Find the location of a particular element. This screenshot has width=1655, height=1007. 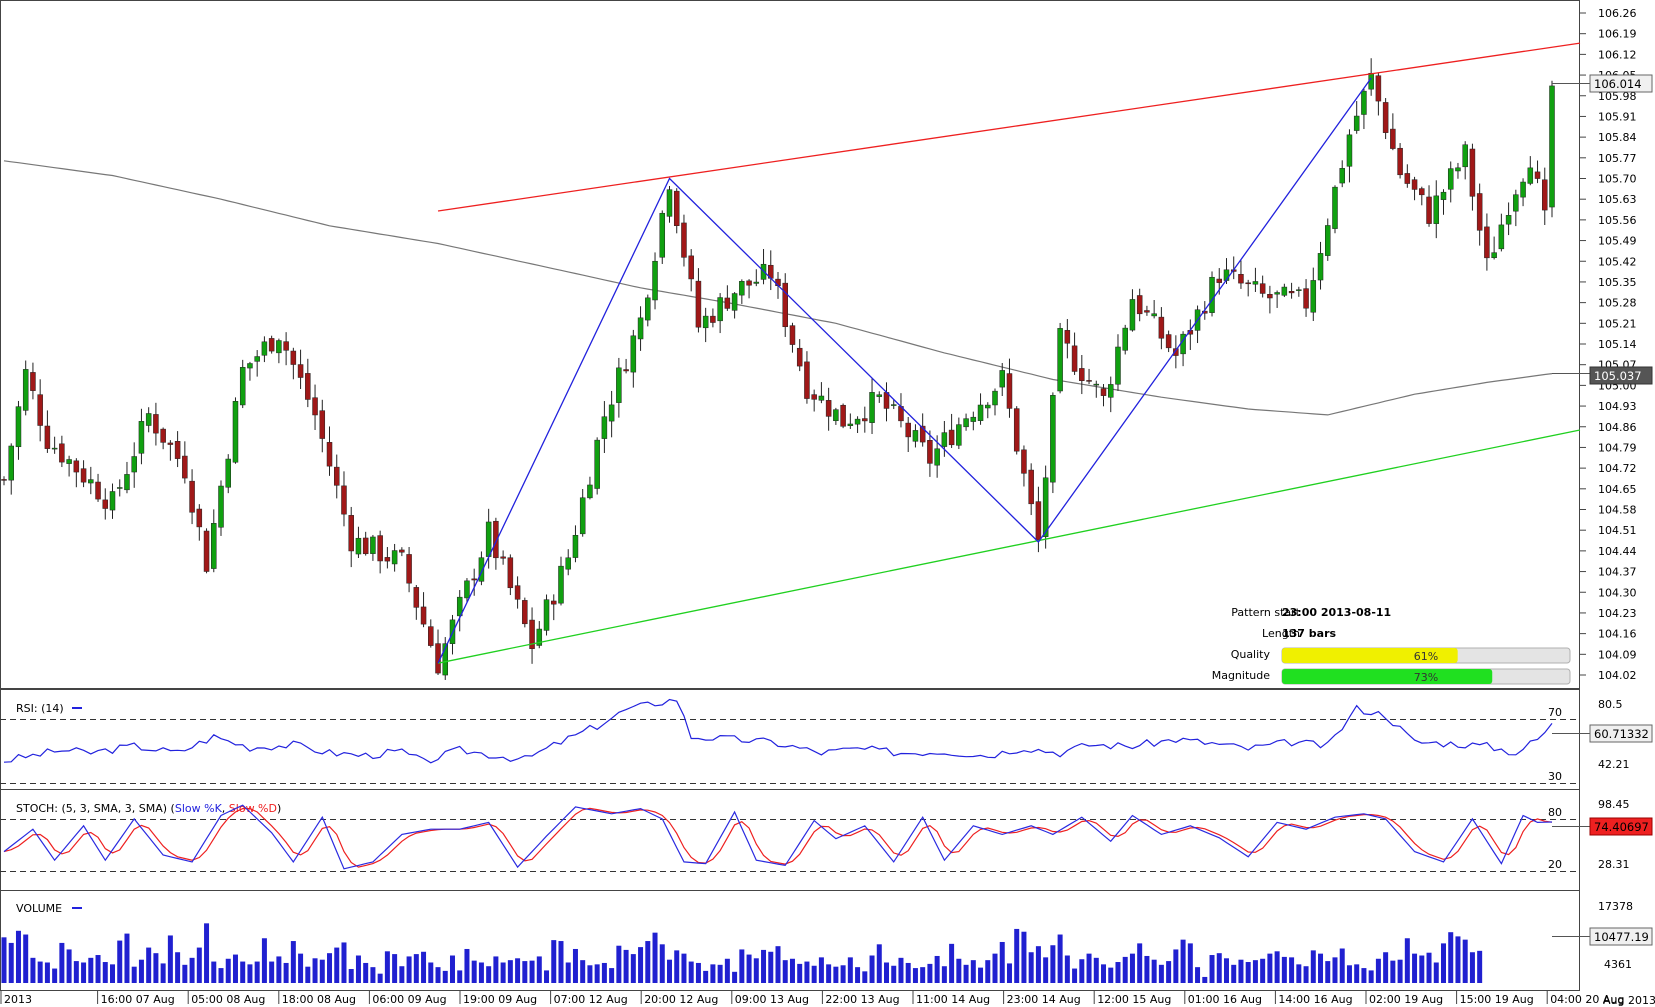

stoch-k-legend: Slow %K is located at coordinates (199, 808).